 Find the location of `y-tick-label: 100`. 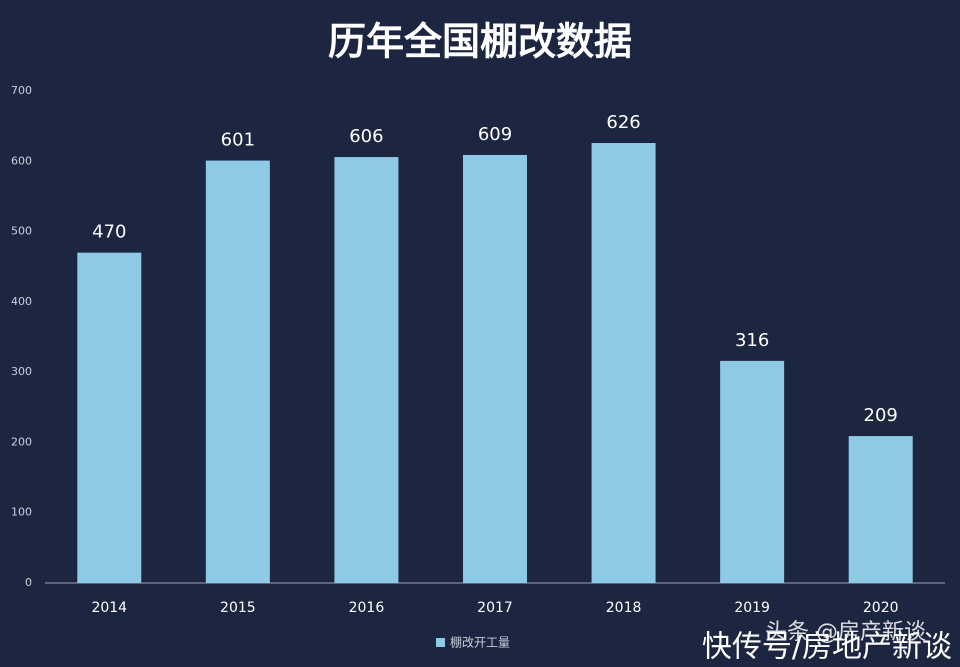

y-tick-label: 100 is located at coordinates (21, 512).